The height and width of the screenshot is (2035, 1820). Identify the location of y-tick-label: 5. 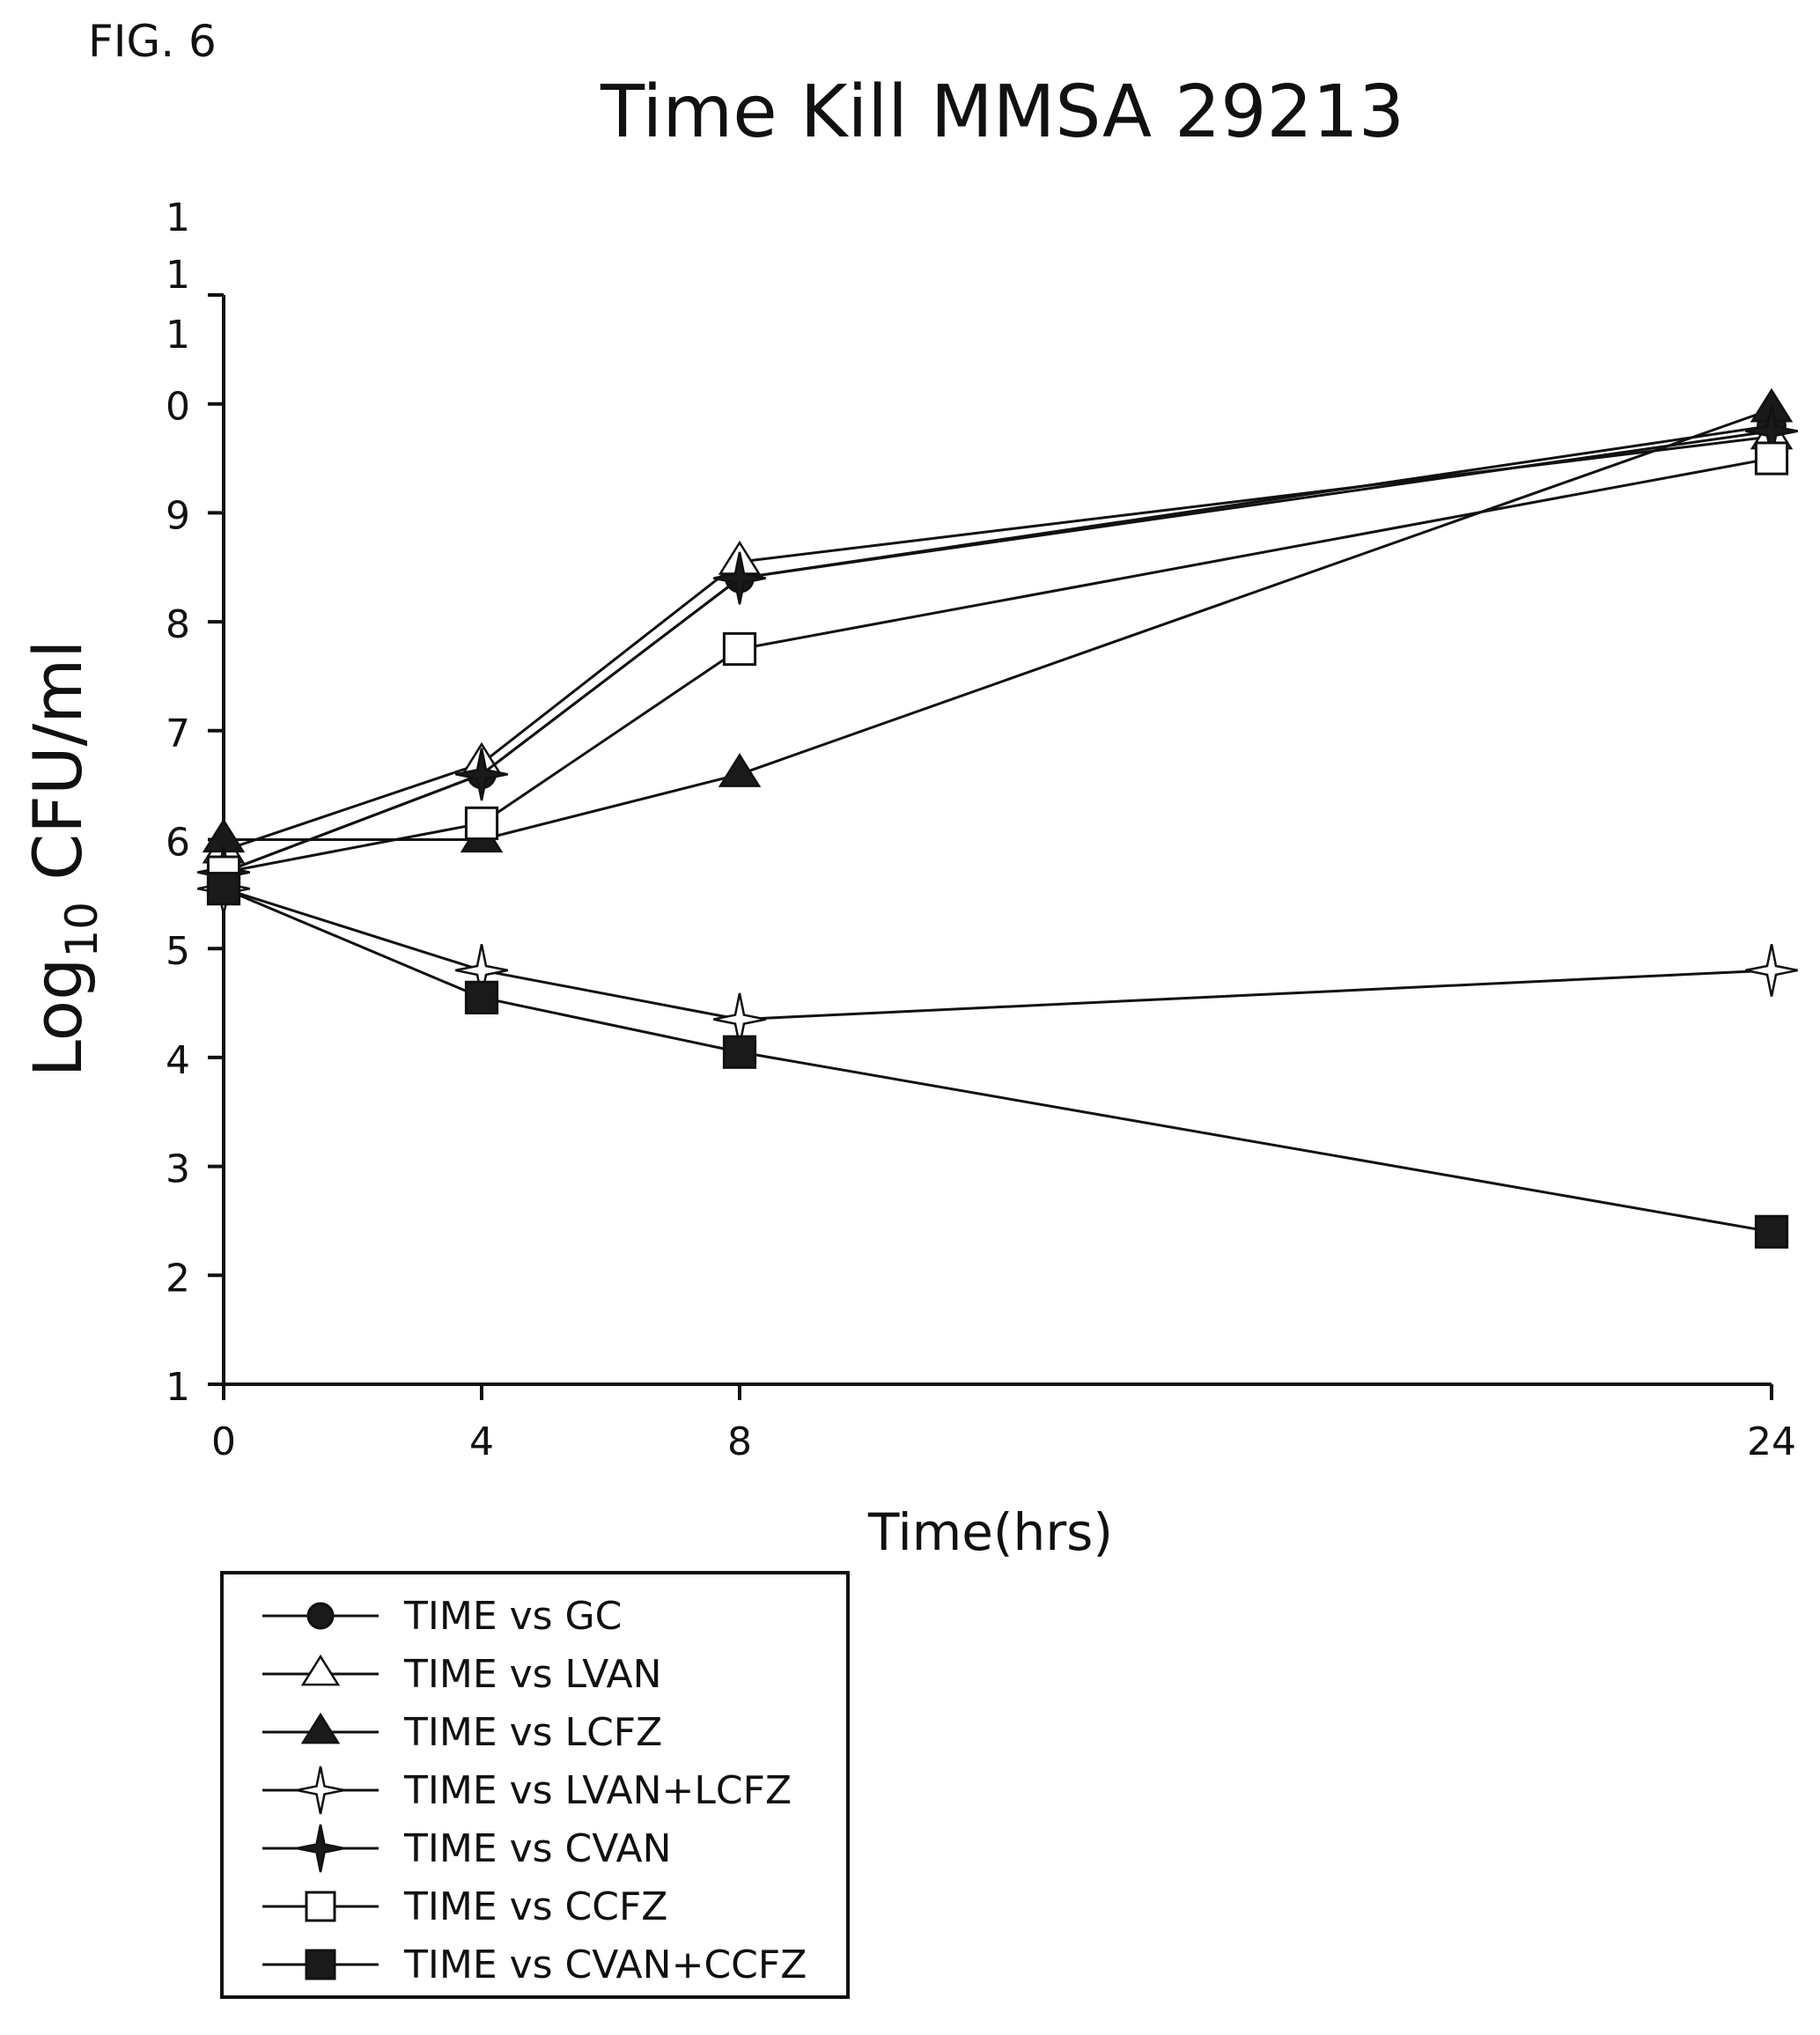
(178, 951).